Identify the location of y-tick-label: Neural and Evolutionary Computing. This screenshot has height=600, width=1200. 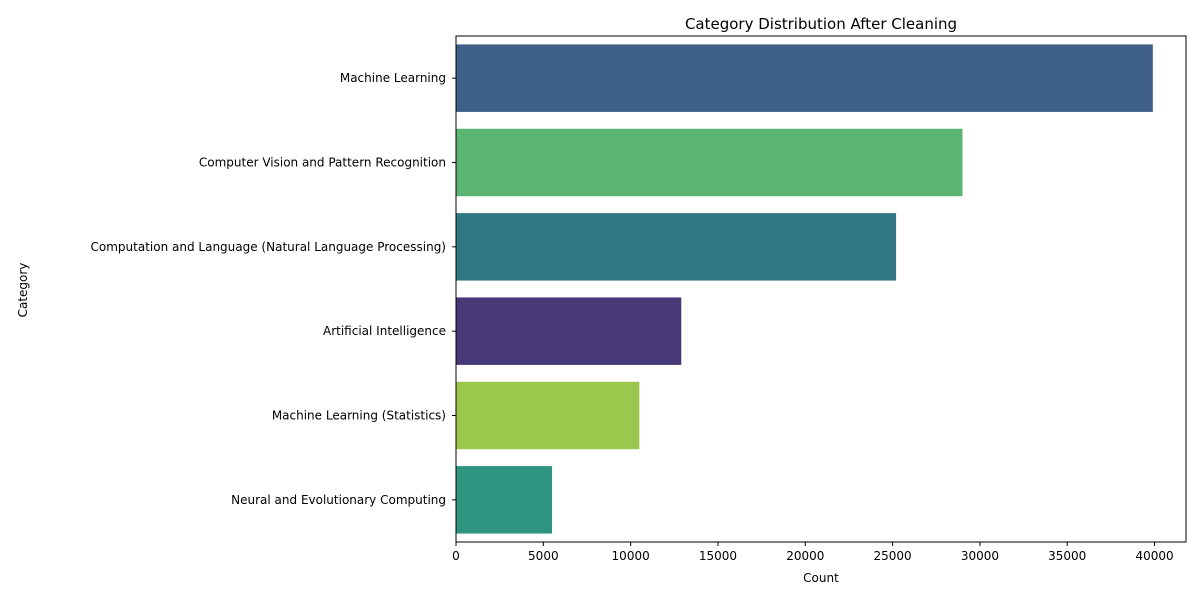
(338, 500).